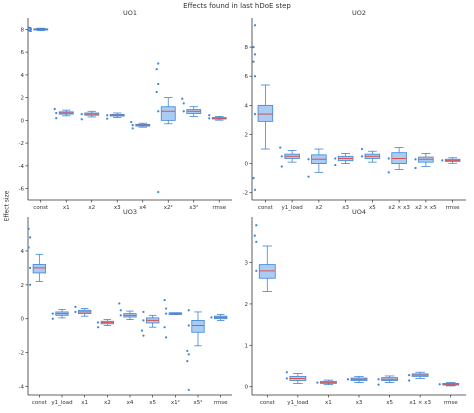 The width and height of the screenshot is (474, 413). What do you see at coordinates (247, 77) in the screenshot?
I see `y-tick-label: 6` at bounding box center [247, 77].